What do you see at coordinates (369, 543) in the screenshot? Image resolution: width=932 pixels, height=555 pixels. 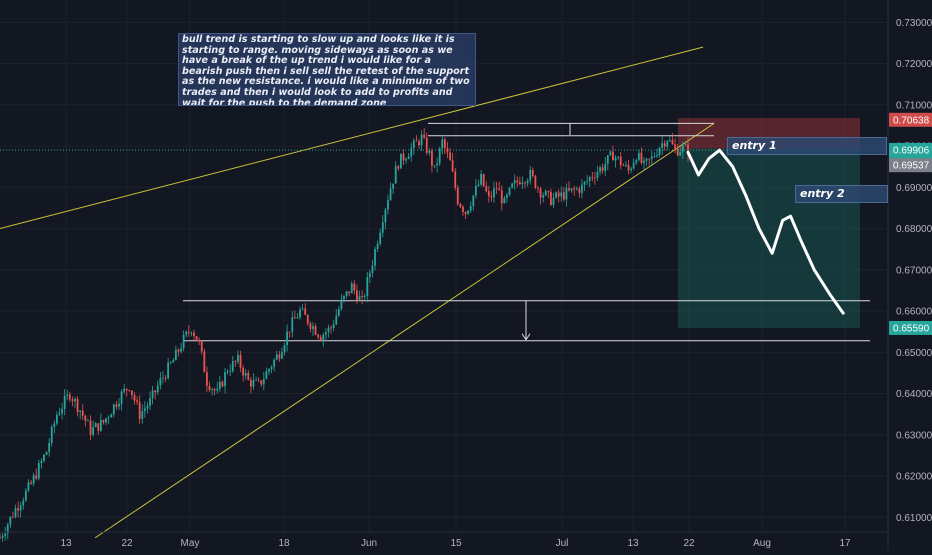 I see `x-tick-label: Jun` at bounding box center [369, 543].